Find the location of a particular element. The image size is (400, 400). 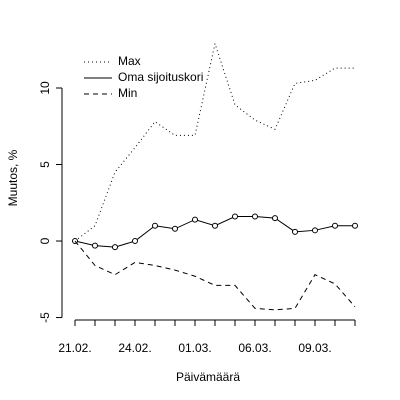

y-tick-label: 0 is located at coordinates (45, 240).